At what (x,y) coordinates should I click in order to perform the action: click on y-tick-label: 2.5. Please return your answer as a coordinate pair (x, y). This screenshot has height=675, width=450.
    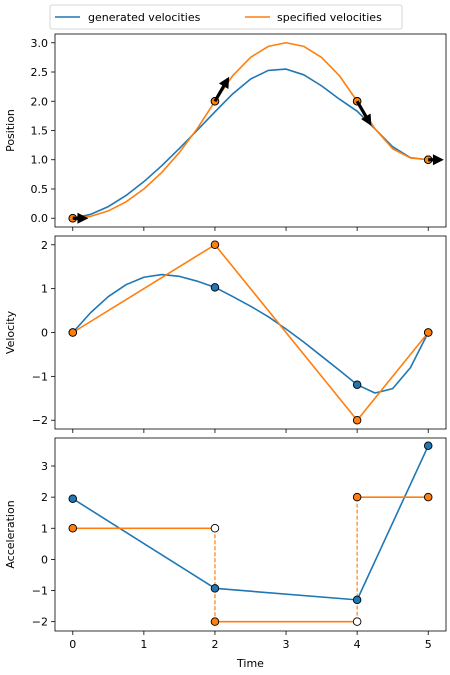
    Looking at the image, I should click on (40, 72).